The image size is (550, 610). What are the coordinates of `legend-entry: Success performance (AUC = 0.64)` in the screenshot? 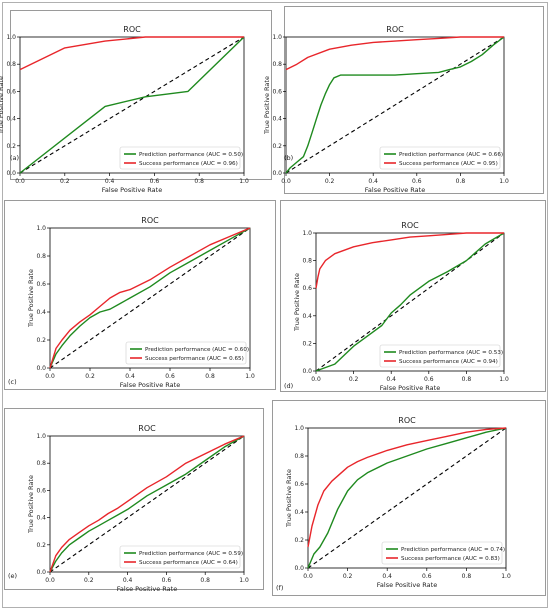 It's located at (188, 563).